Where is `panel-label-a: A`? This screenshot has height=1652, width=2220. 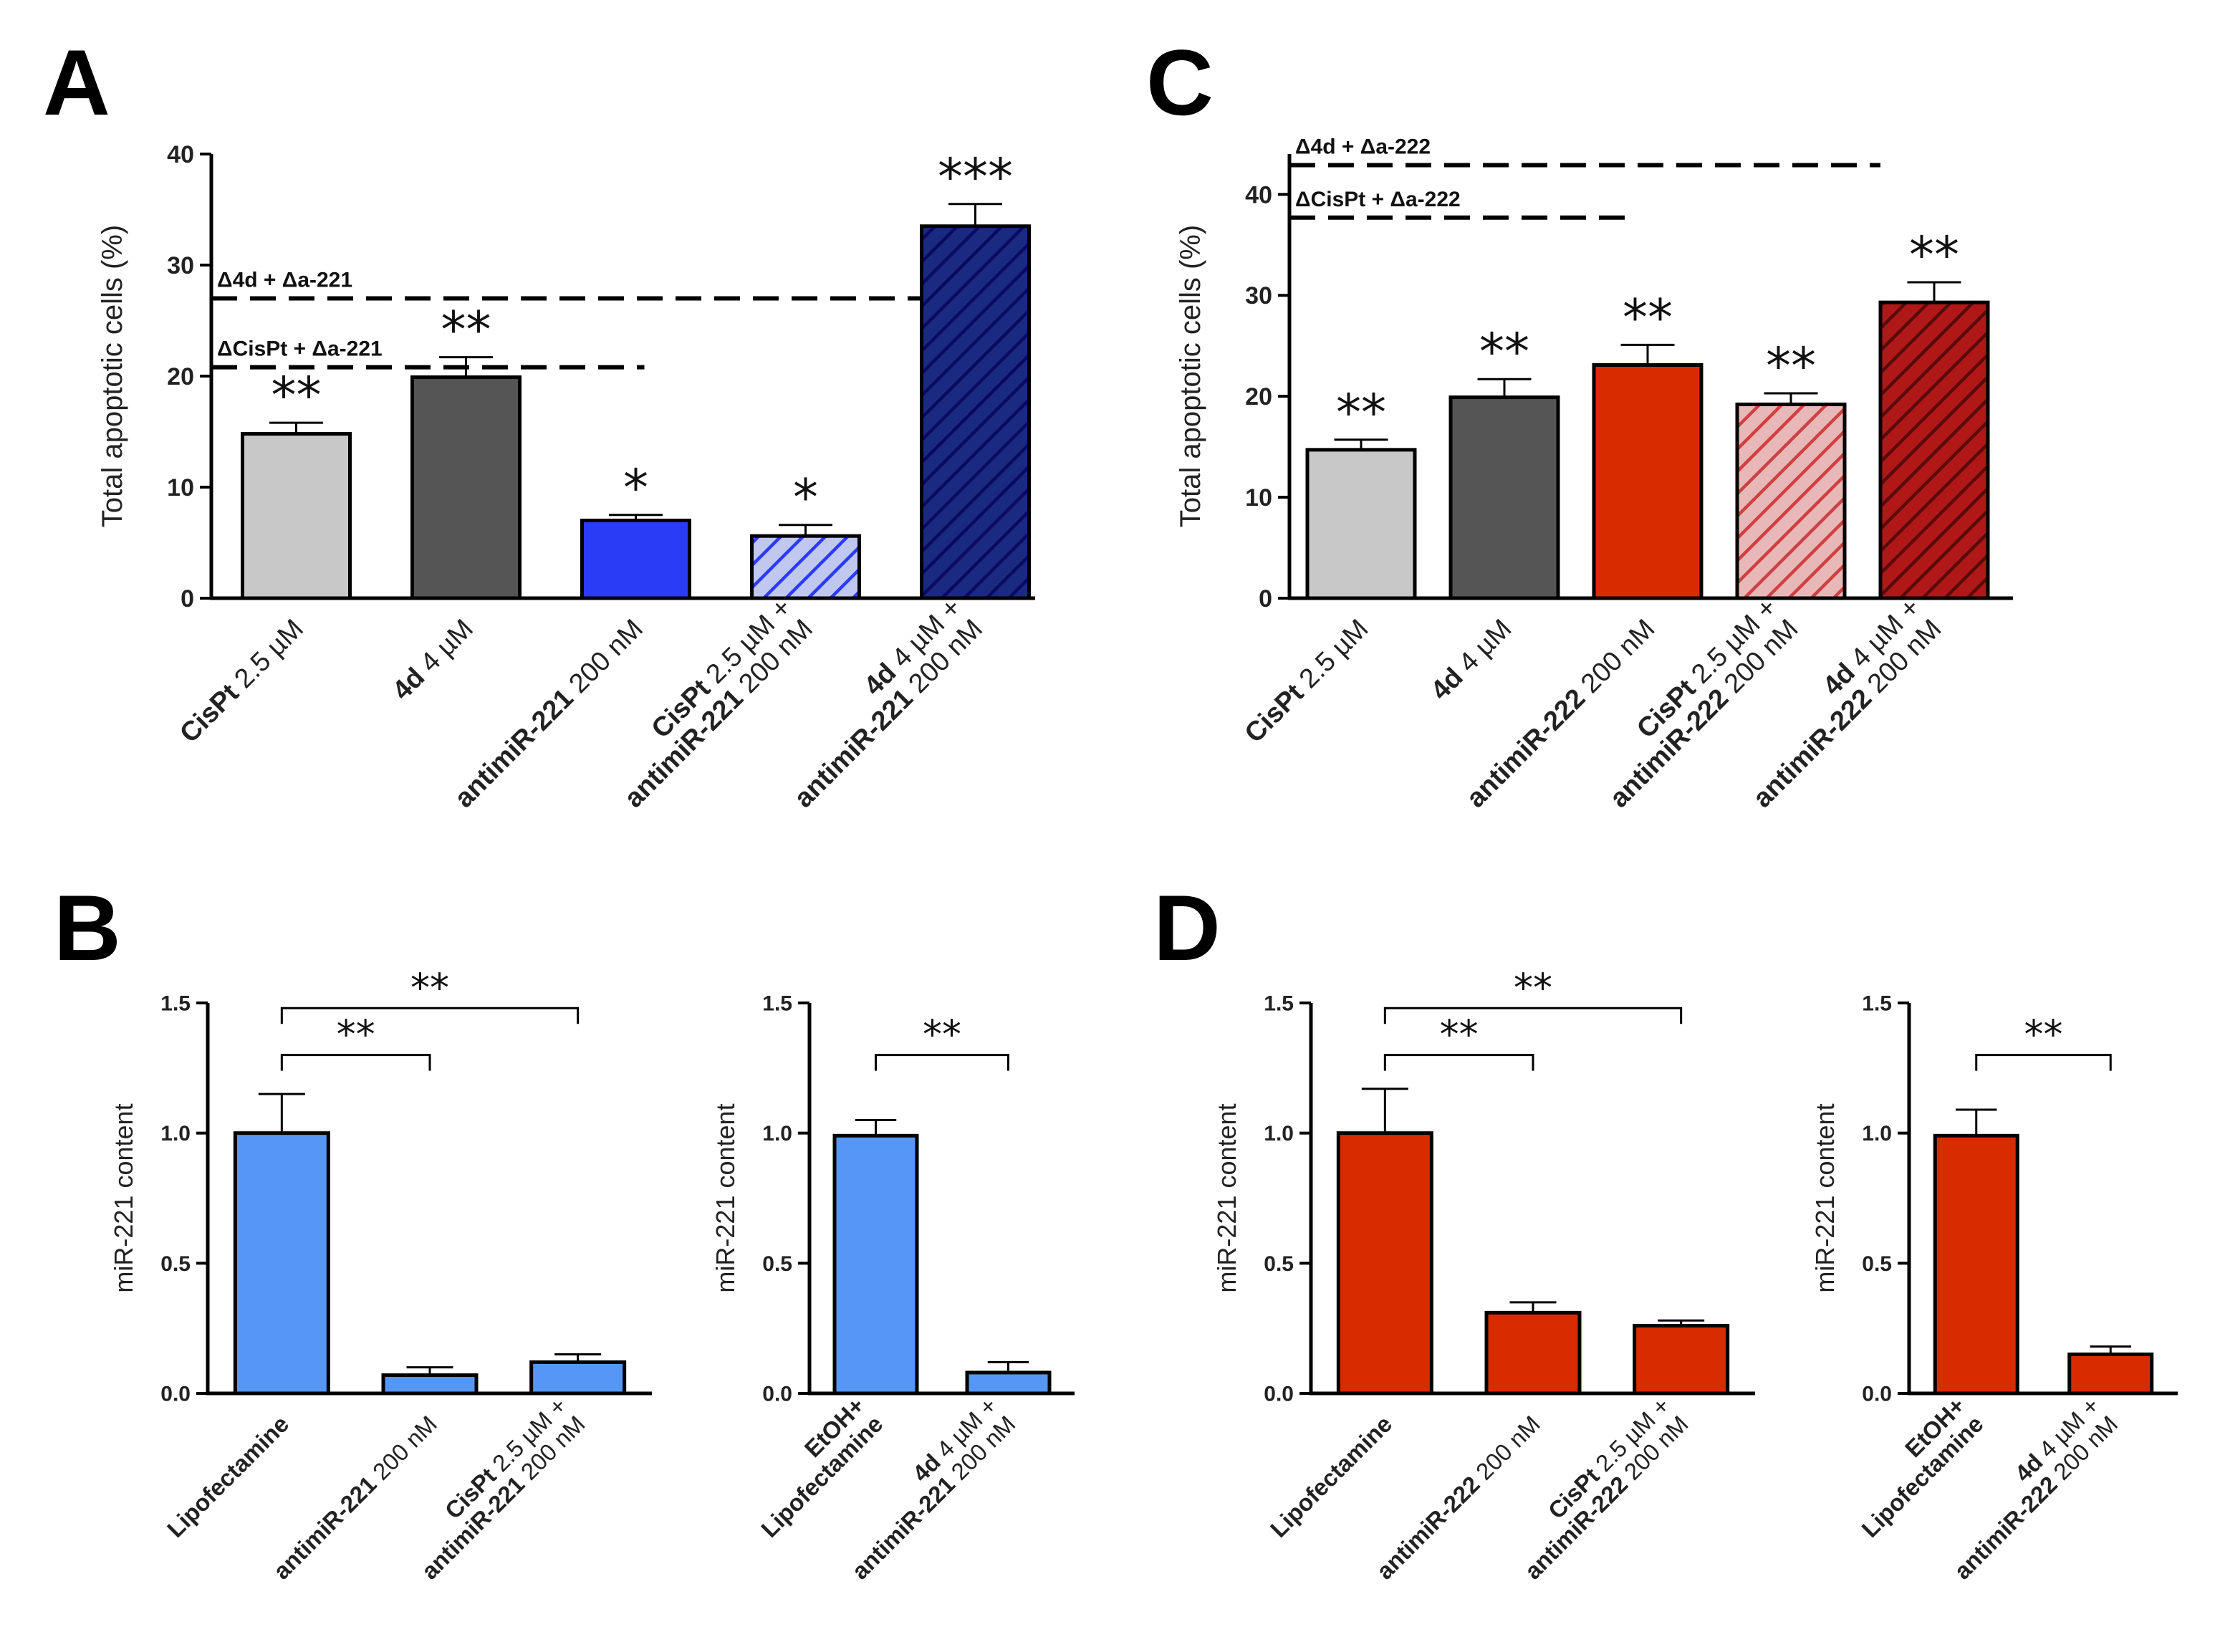
panel-label-a: A is located at coordinates (76, 82).